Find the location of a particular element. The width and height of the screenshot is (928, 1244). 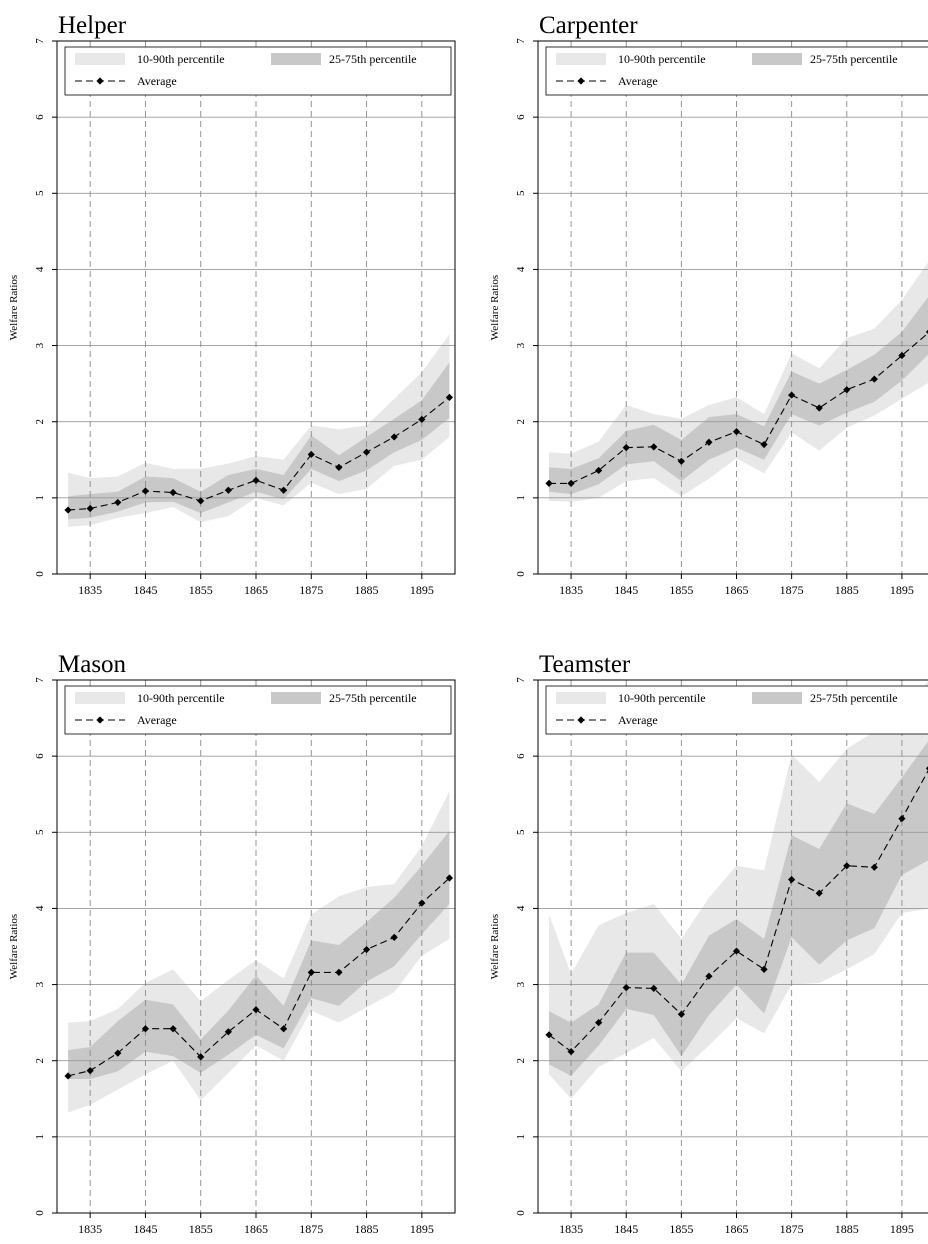

x-tick-label: 1845 is located at coordinates (626, 1229).